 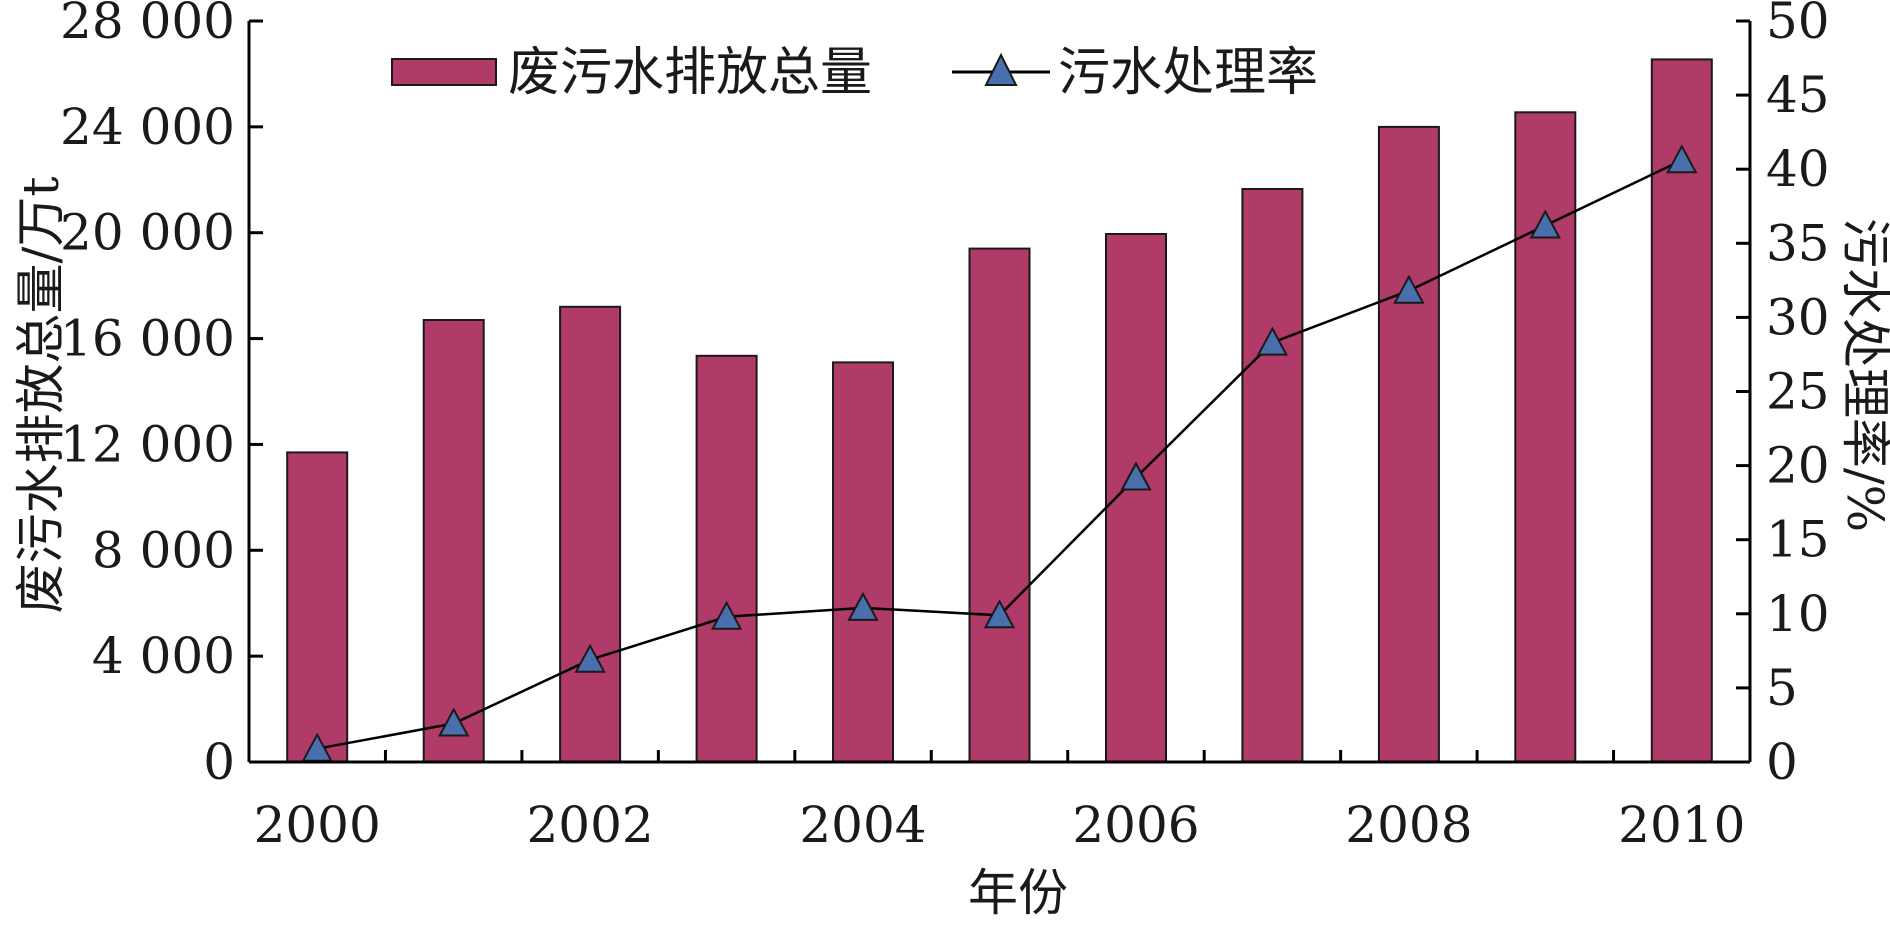 What do you see at coordinates (1798, 317) in the screenshot?
I see `y2-tick-label: 30` at bounding box center [1798, 317].